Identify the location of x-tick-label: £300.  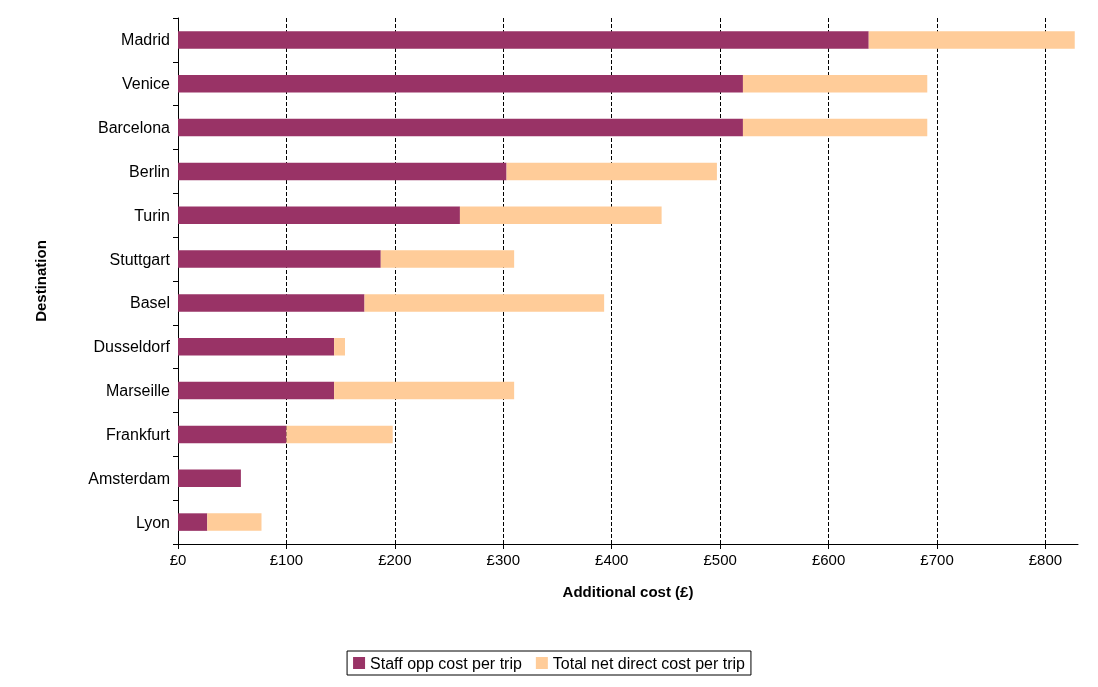
(503, 559).